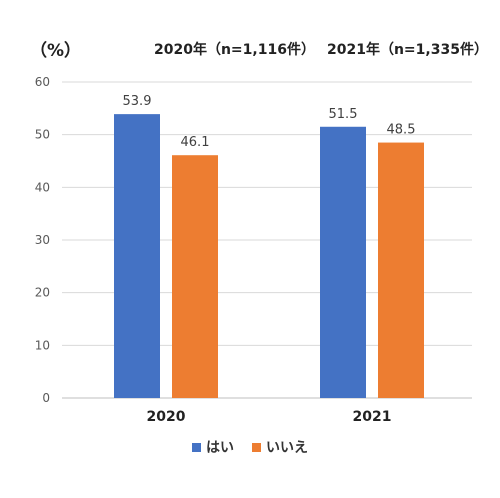 This screenshot has height=498, width=500. I want to click on data-label-2020-series-0: 53.9, so click(137, 101).